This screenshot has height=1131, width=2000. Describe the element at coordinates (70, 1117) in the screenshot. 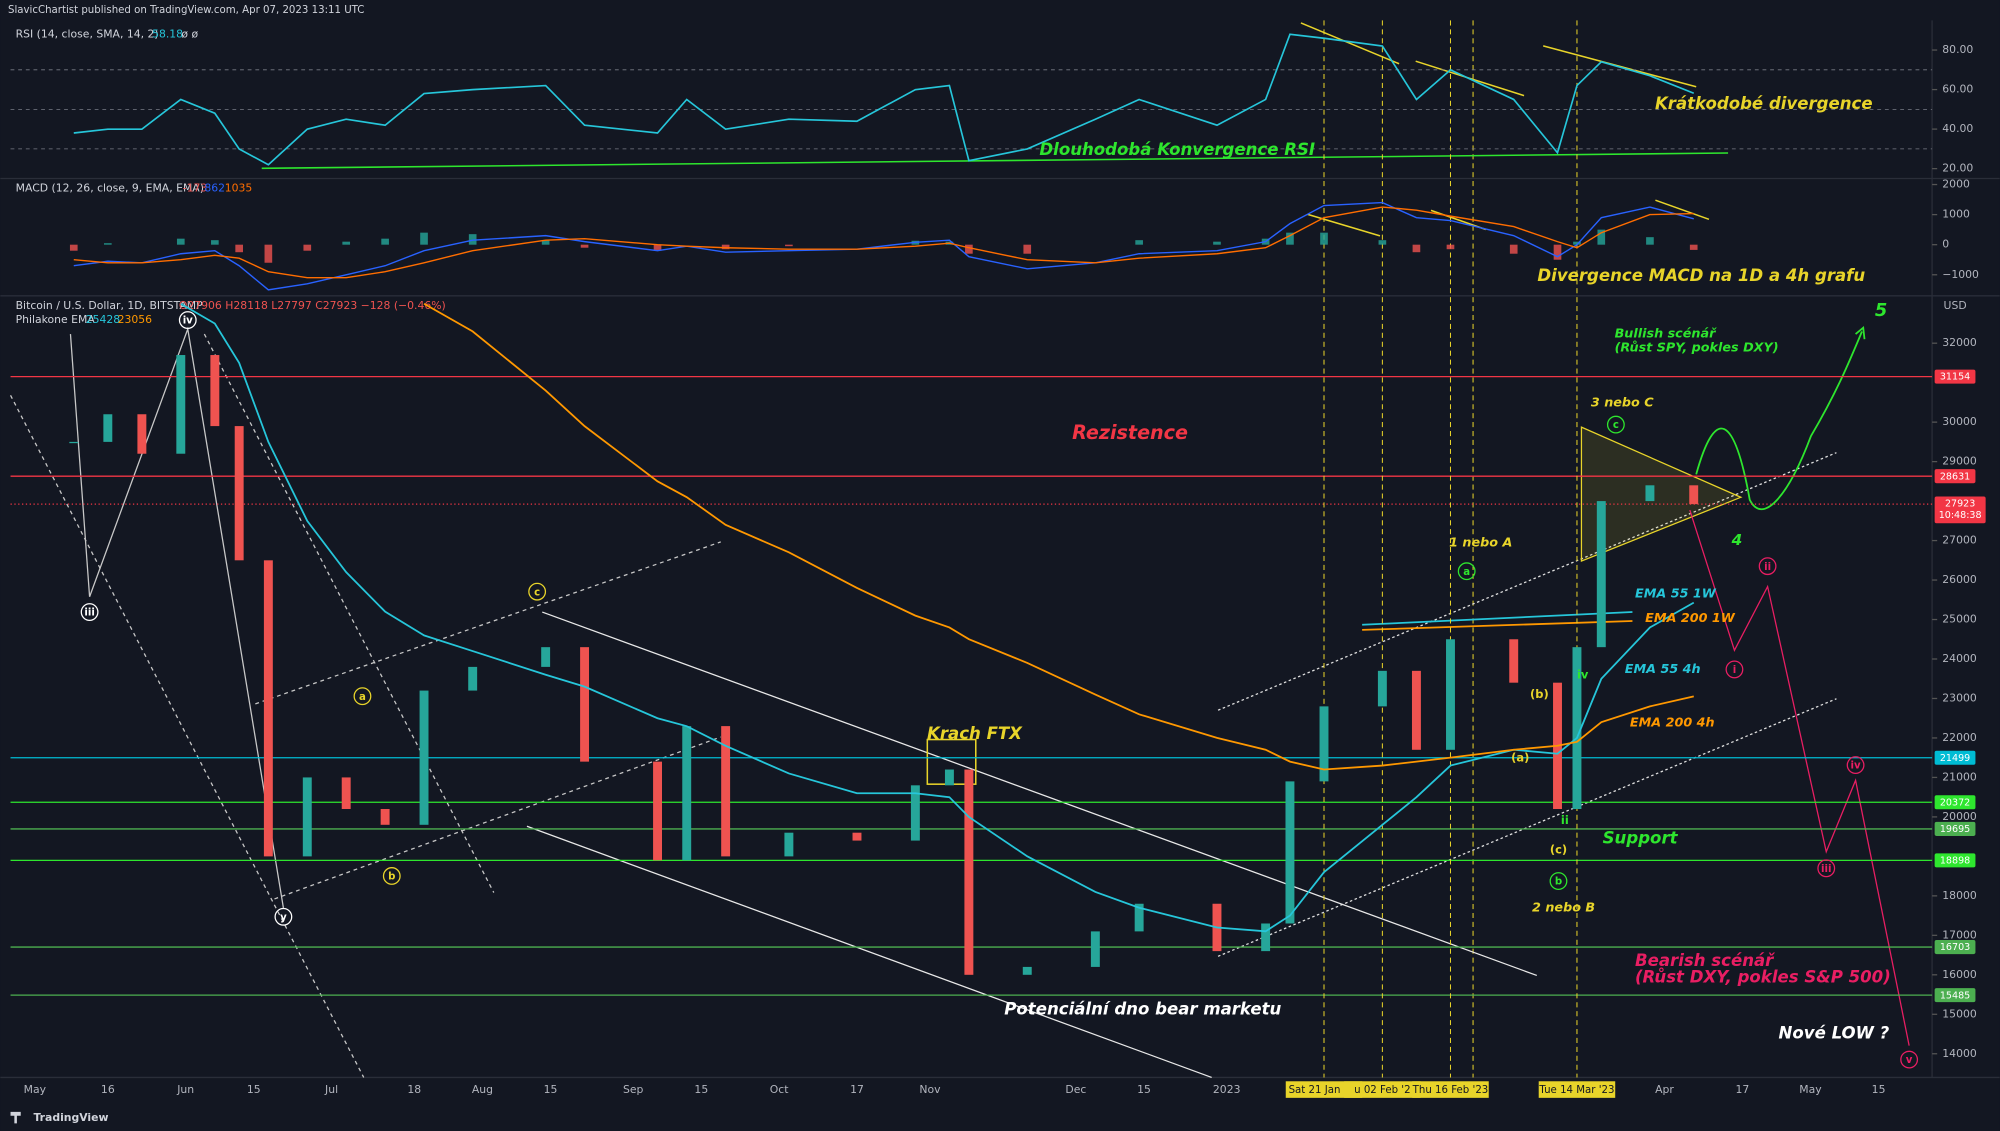

I see `footer: TradingView` at that location.